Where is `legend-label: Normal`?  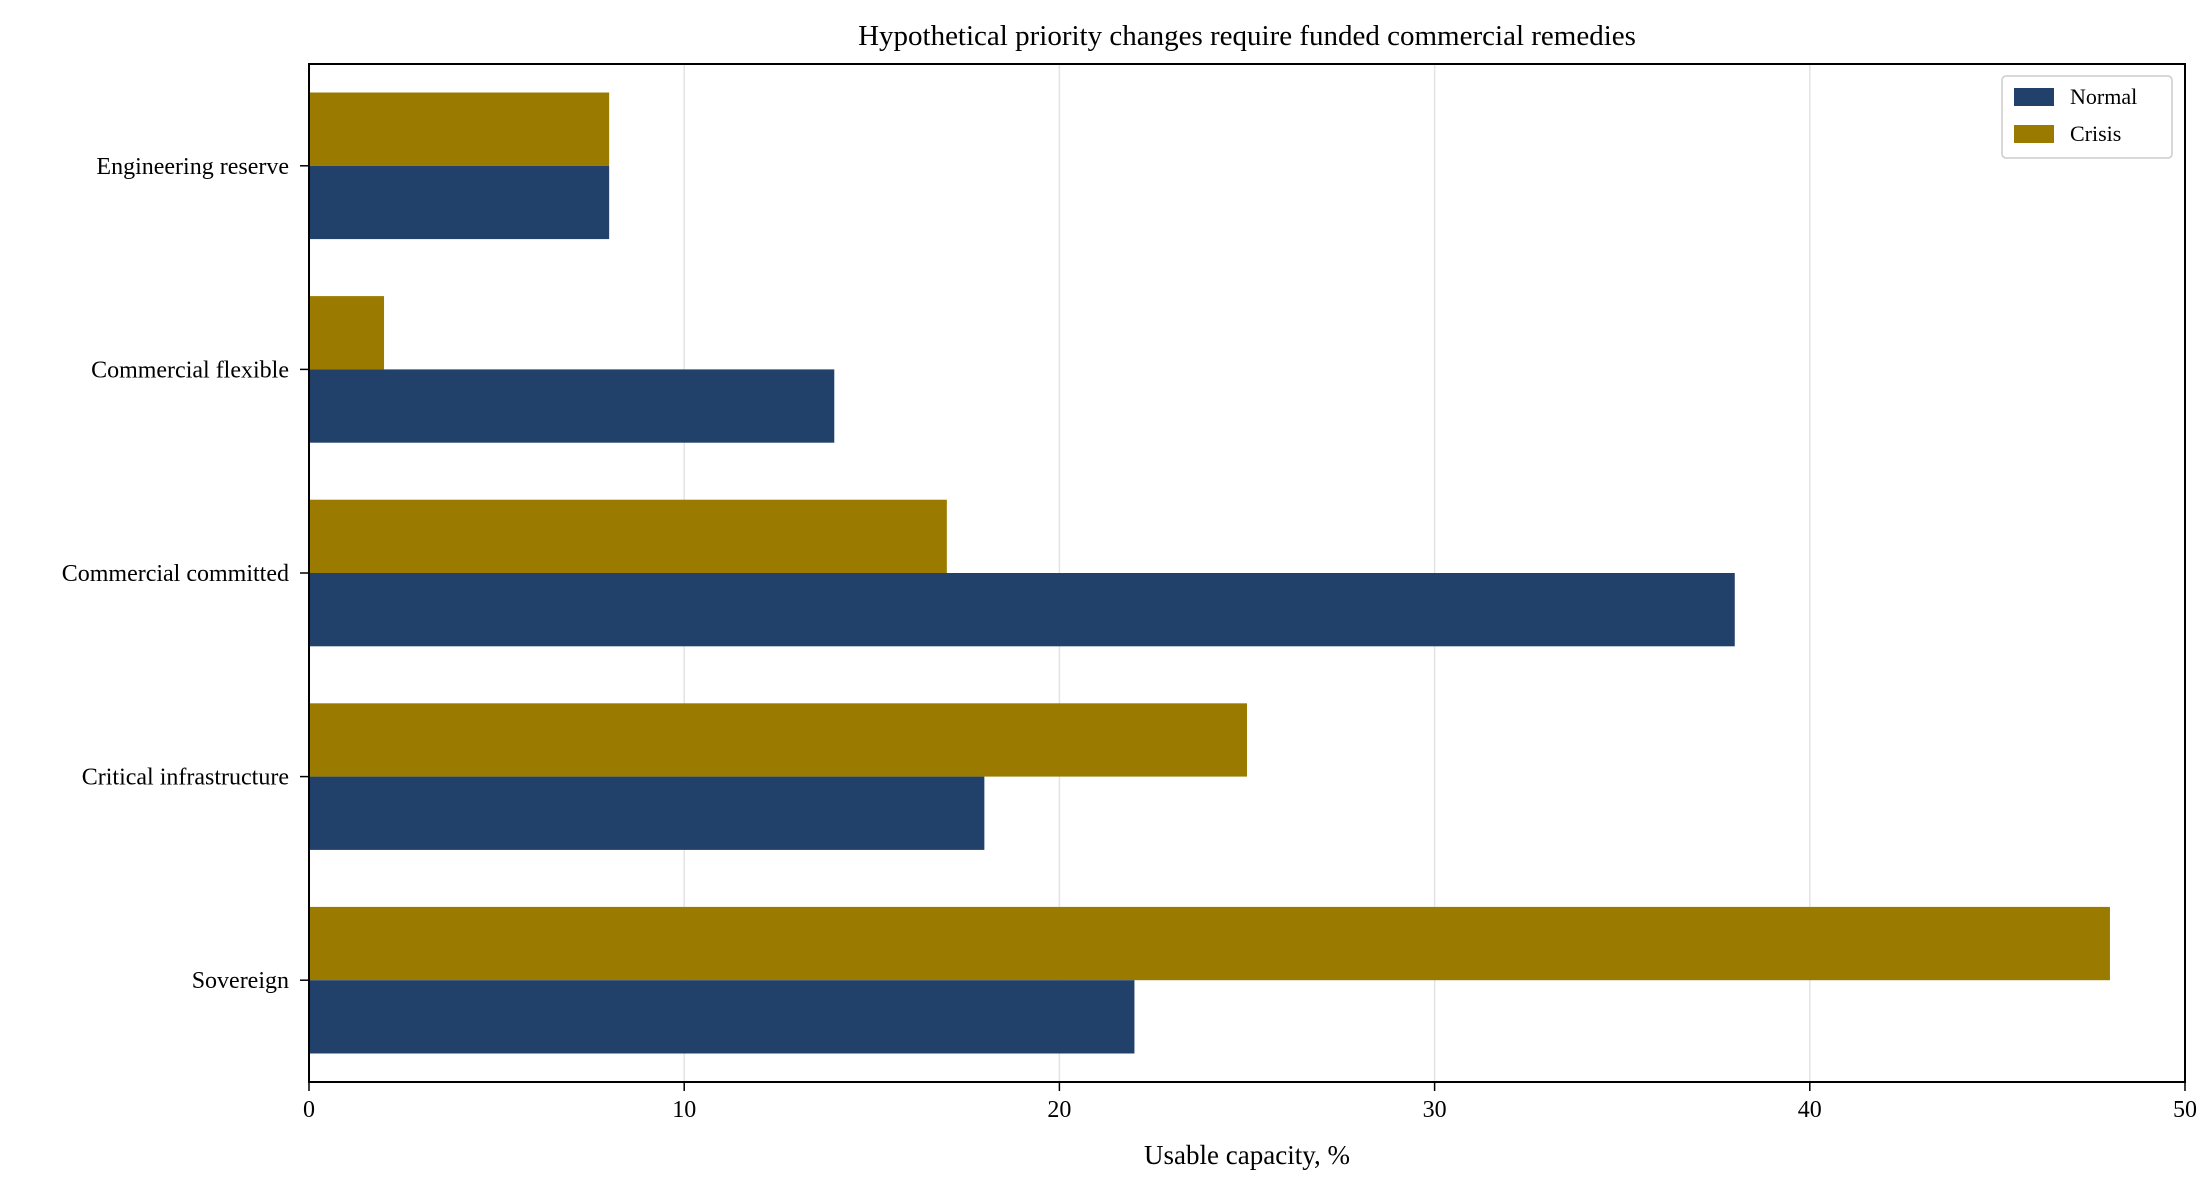 legend-label: Normal is located at coordinates (2103, 96).